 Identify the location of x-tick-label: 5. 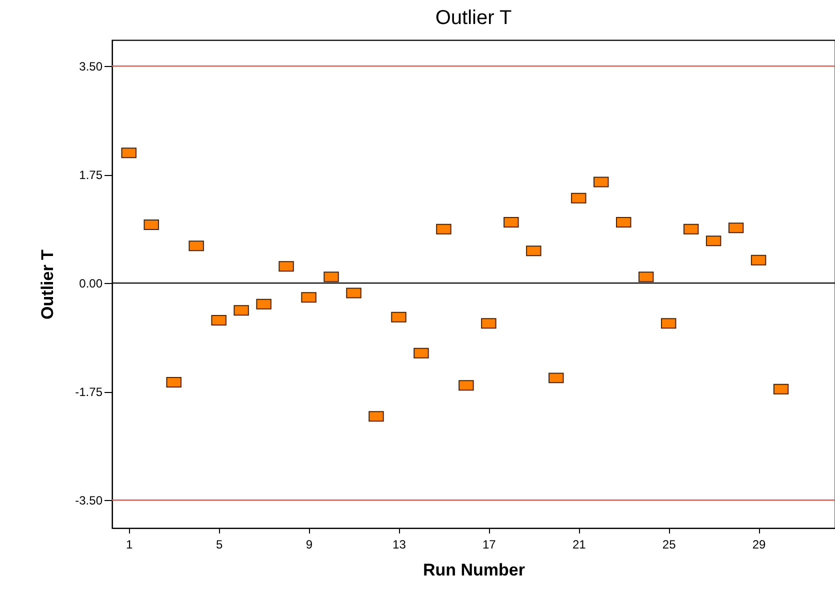
(219, 545).